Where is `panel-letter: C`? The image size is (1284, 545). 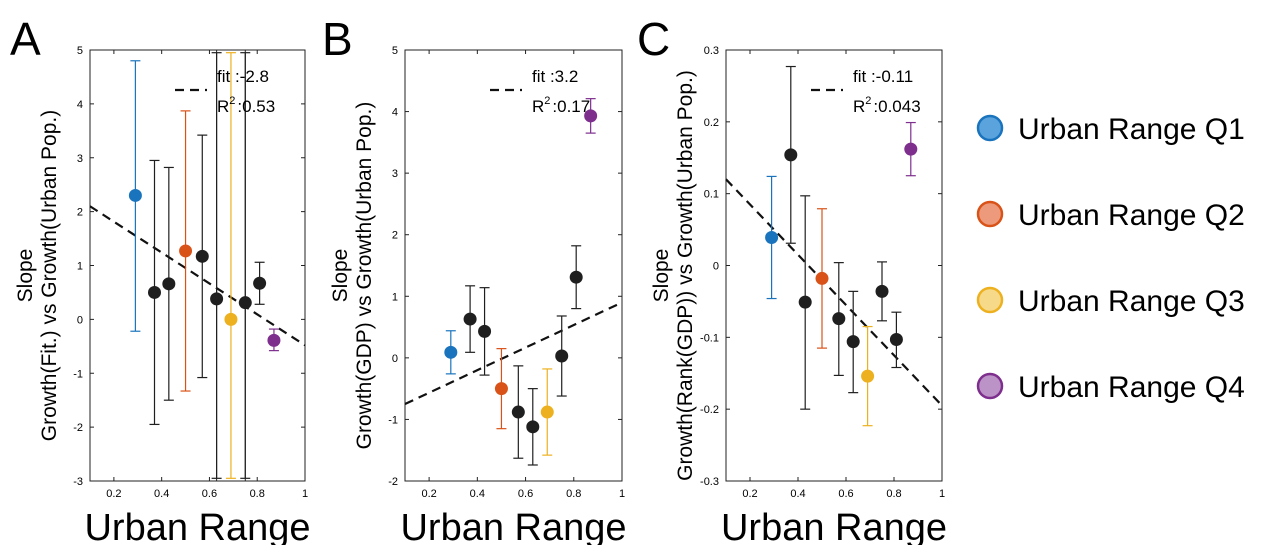
panel-letter: C is located at coordinates (653, 39).